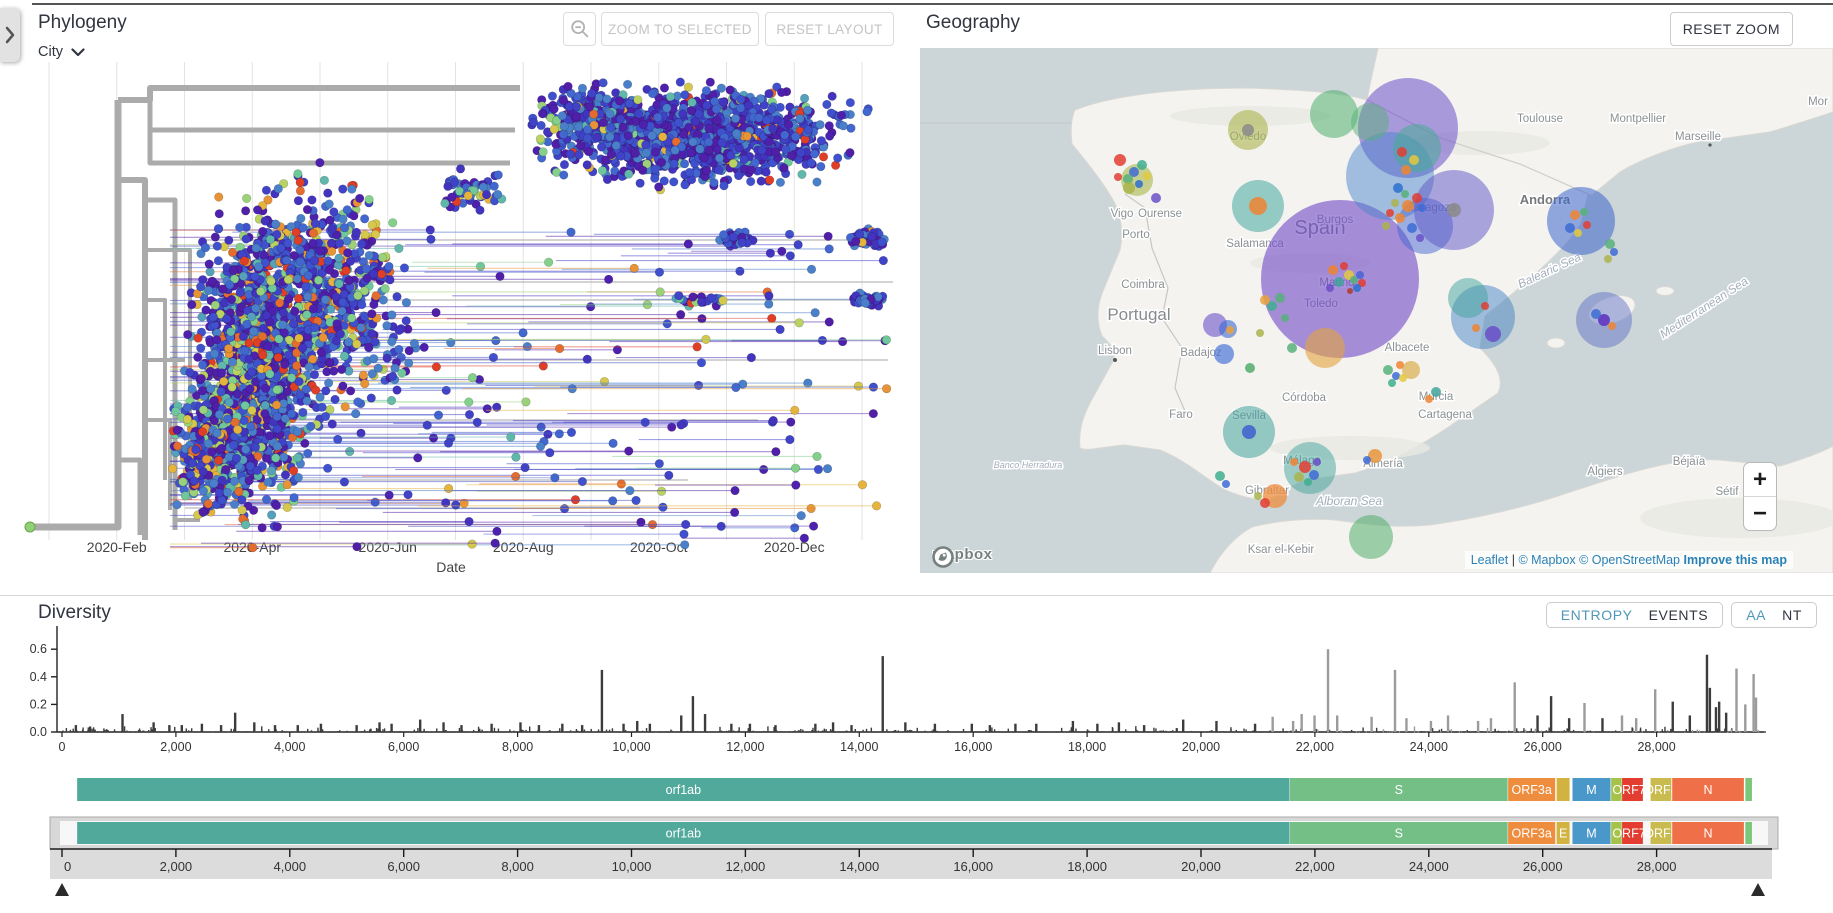  Describe the element at coordinates (680, 29) in the screenshot. I see `zoom-to-selected-button: ZOOM TO SELECTED` at that location.